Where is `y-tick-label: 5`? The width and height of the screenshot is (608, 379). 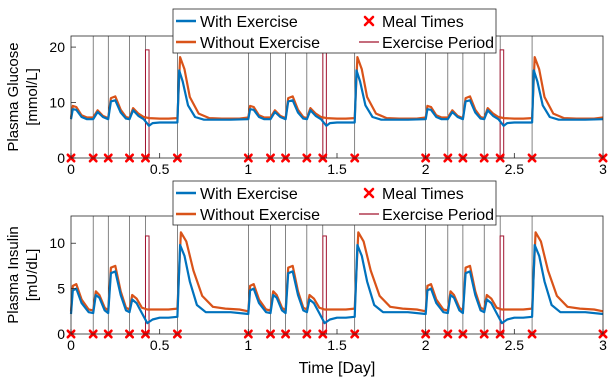 y-tick-label: 5 is located at coordinates (61, 289).